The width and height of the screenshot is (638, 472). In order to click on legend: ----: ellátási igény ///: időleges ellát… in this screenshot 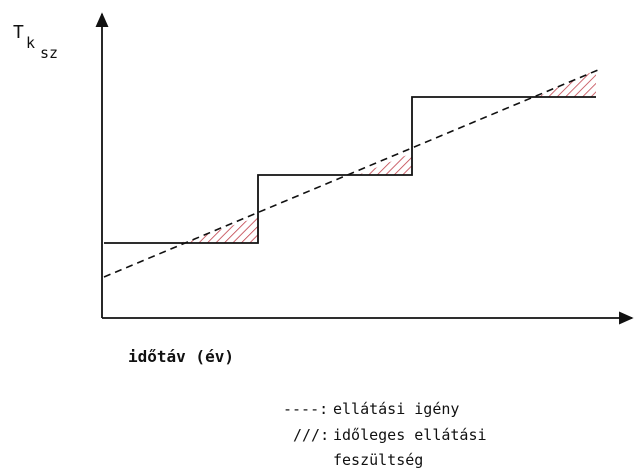, I will do `click(385, 434)`.